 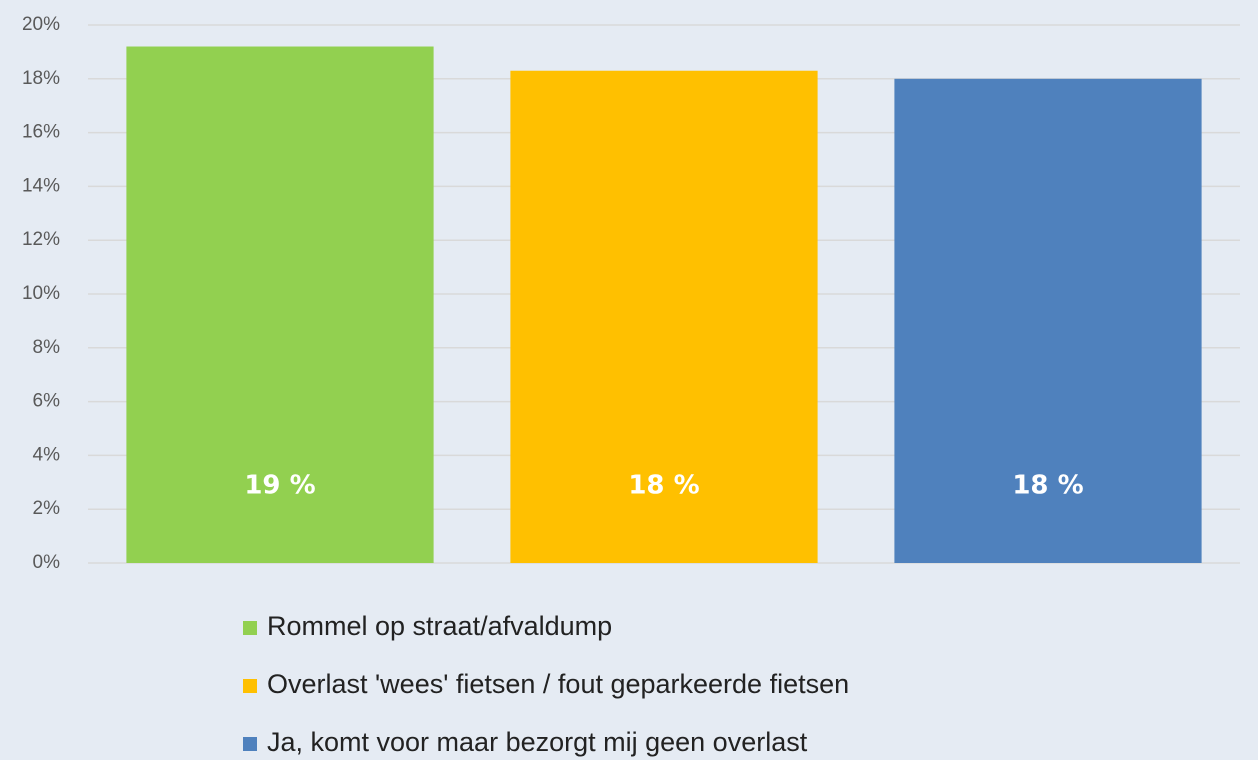 What do you see at coordinates (41, 24) in the screenshot?
I see `y-tick-label: 20%` at bounding box center [41, 24].